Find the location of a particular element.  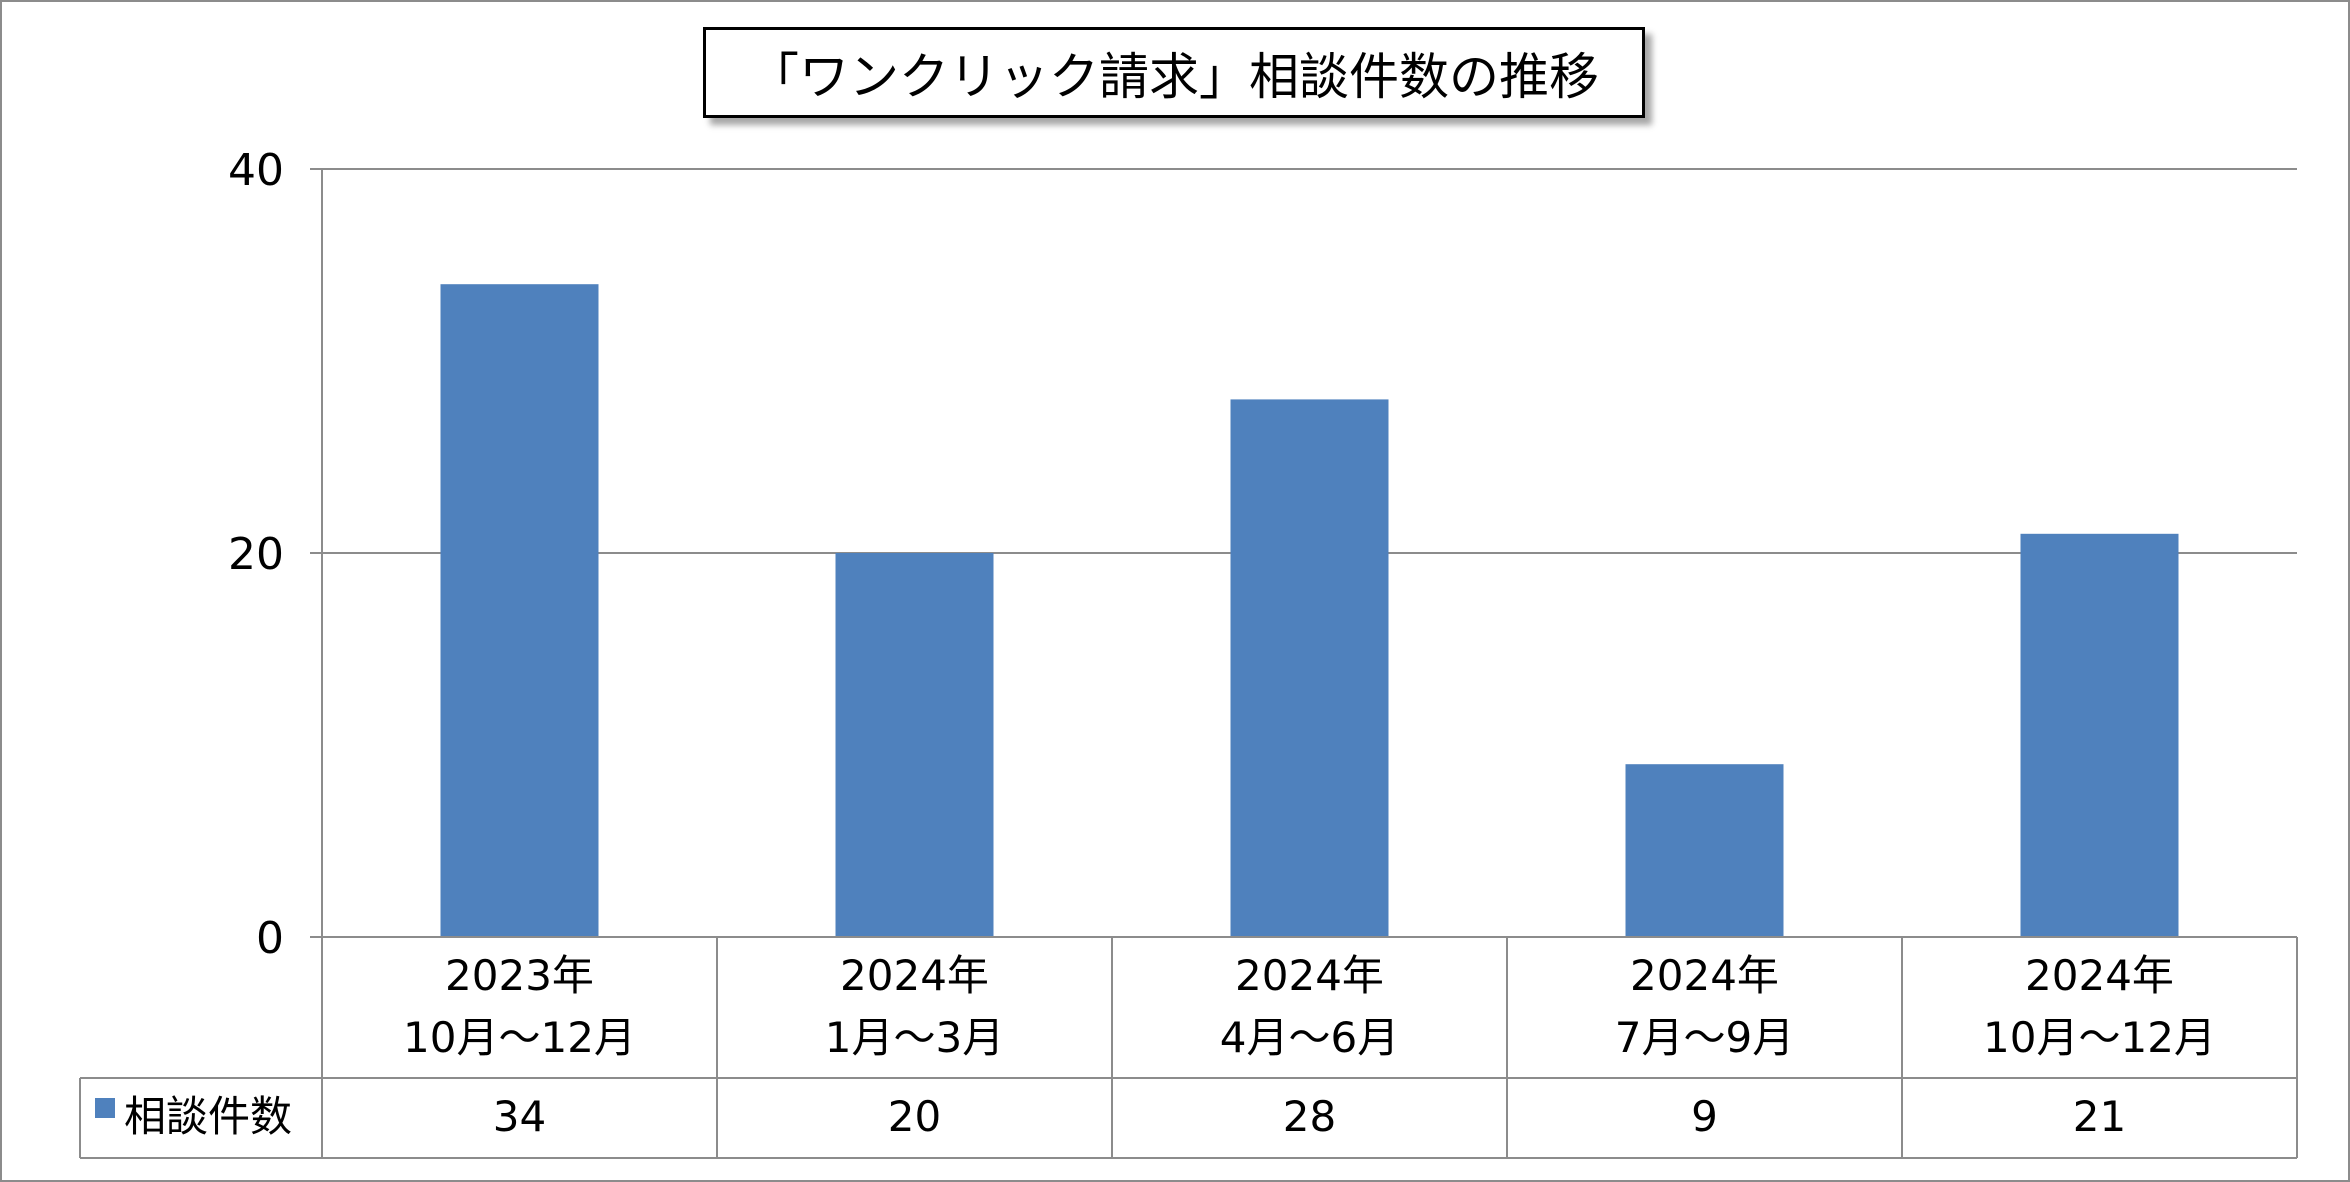

y-tick-label: 40 is located at coordinates (256, 170).